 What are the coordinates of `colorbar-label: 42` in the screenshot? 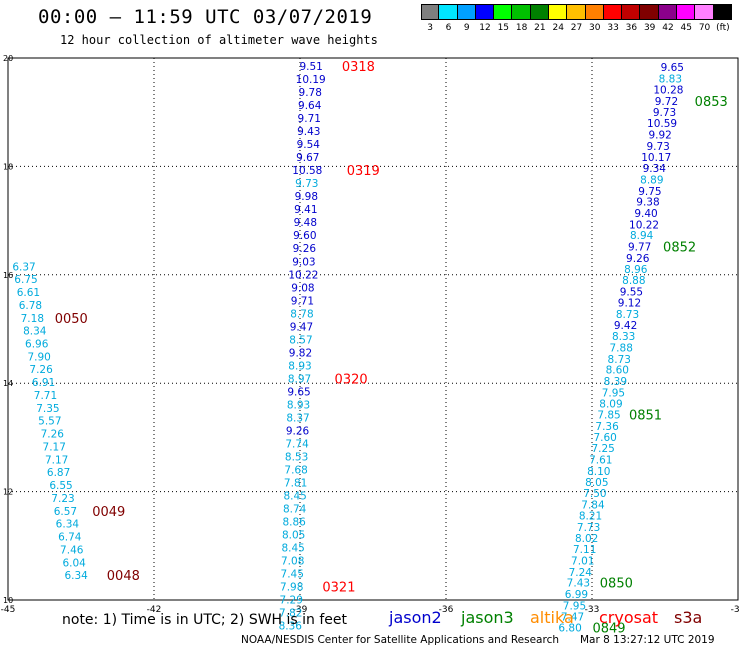 It's located at (668, 28).